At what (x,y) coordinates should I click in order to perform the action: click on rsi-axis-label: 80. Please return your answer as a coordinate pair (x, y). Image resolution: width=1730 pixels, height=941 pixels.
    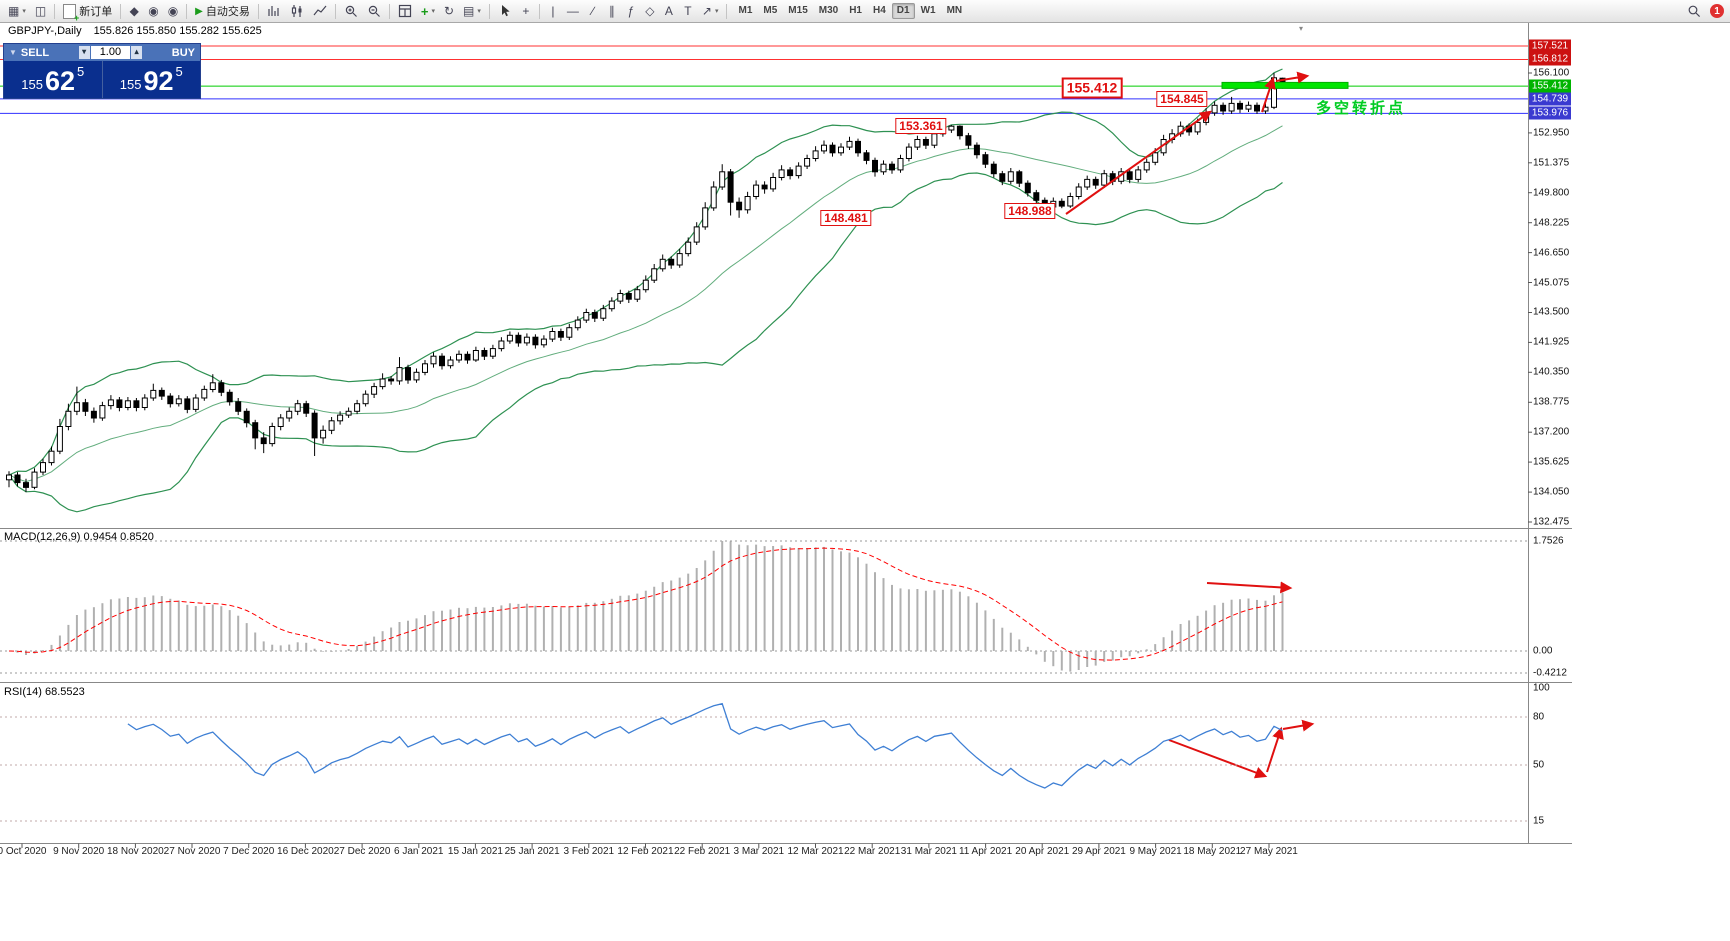
    Looking at the image, I should click on (1539, 717).